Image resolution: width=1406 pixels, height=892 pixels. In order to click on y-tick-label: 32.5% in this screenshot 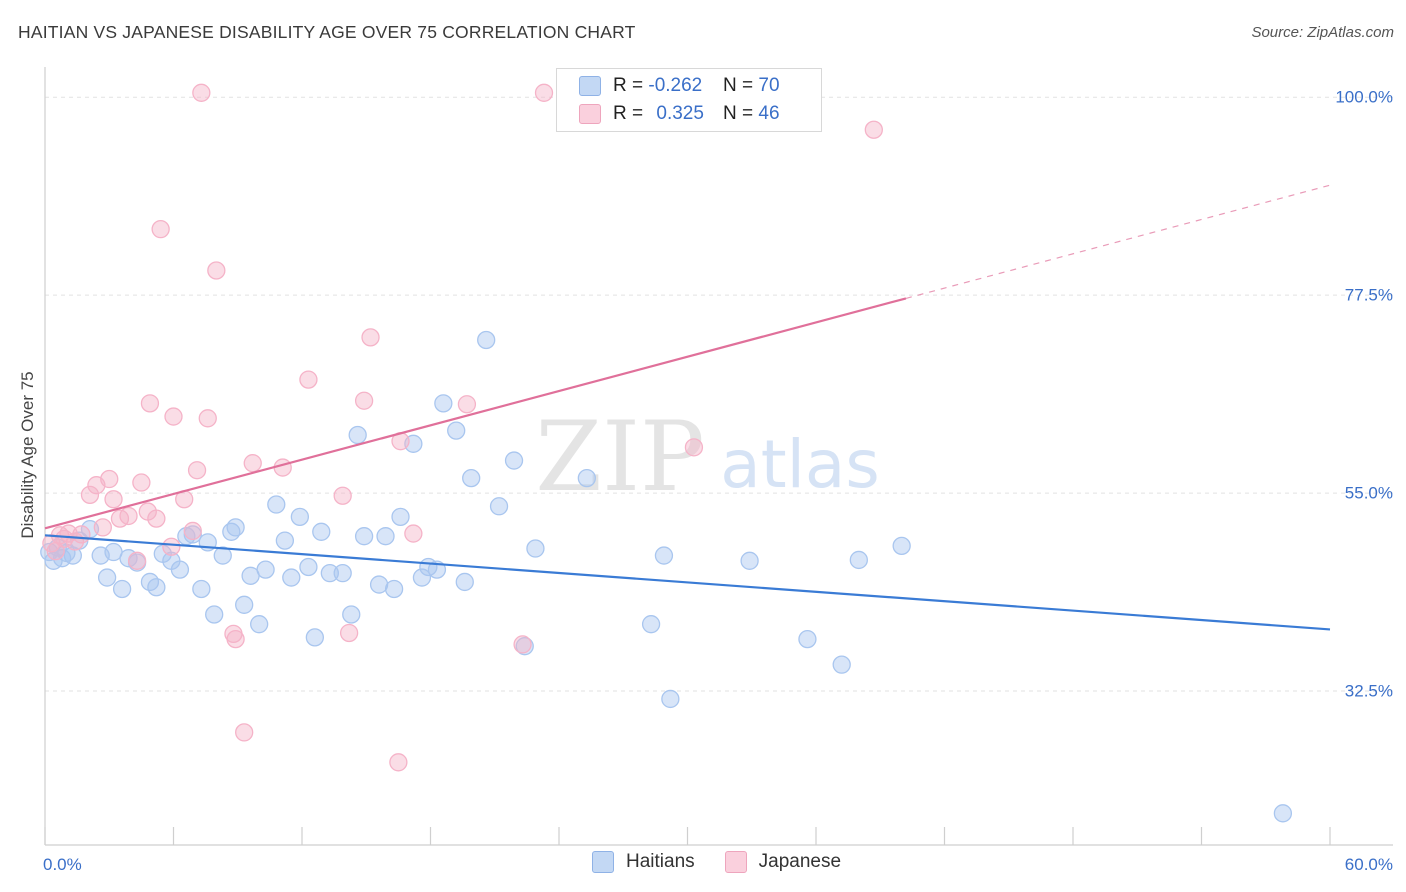, I will do `click(1369, 691)`.